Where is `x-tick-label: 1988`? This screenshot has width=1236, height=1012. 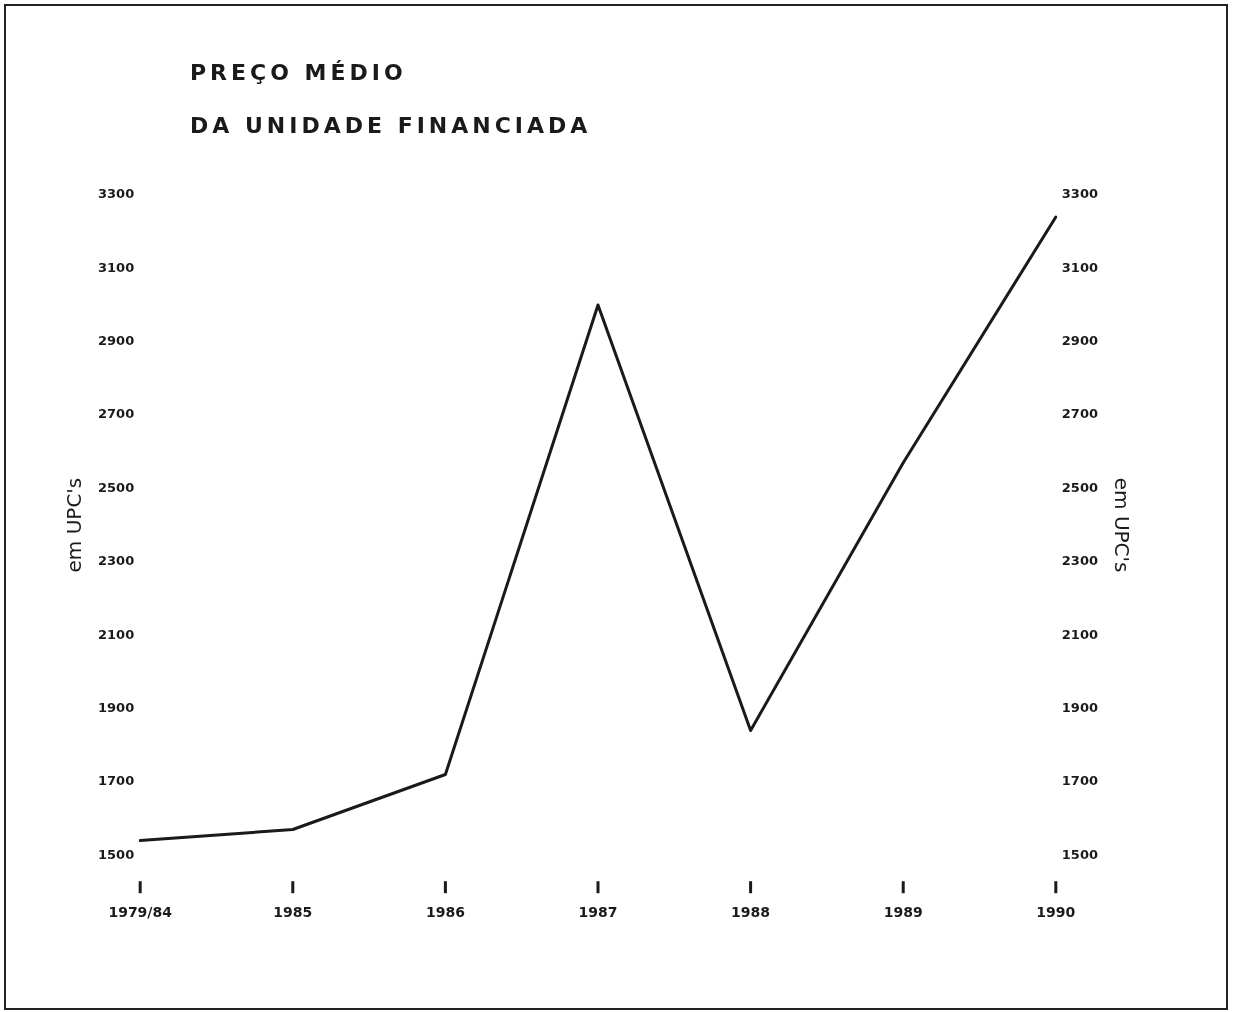
x-tick-label: 1988 is located at coordinates (751, 912).